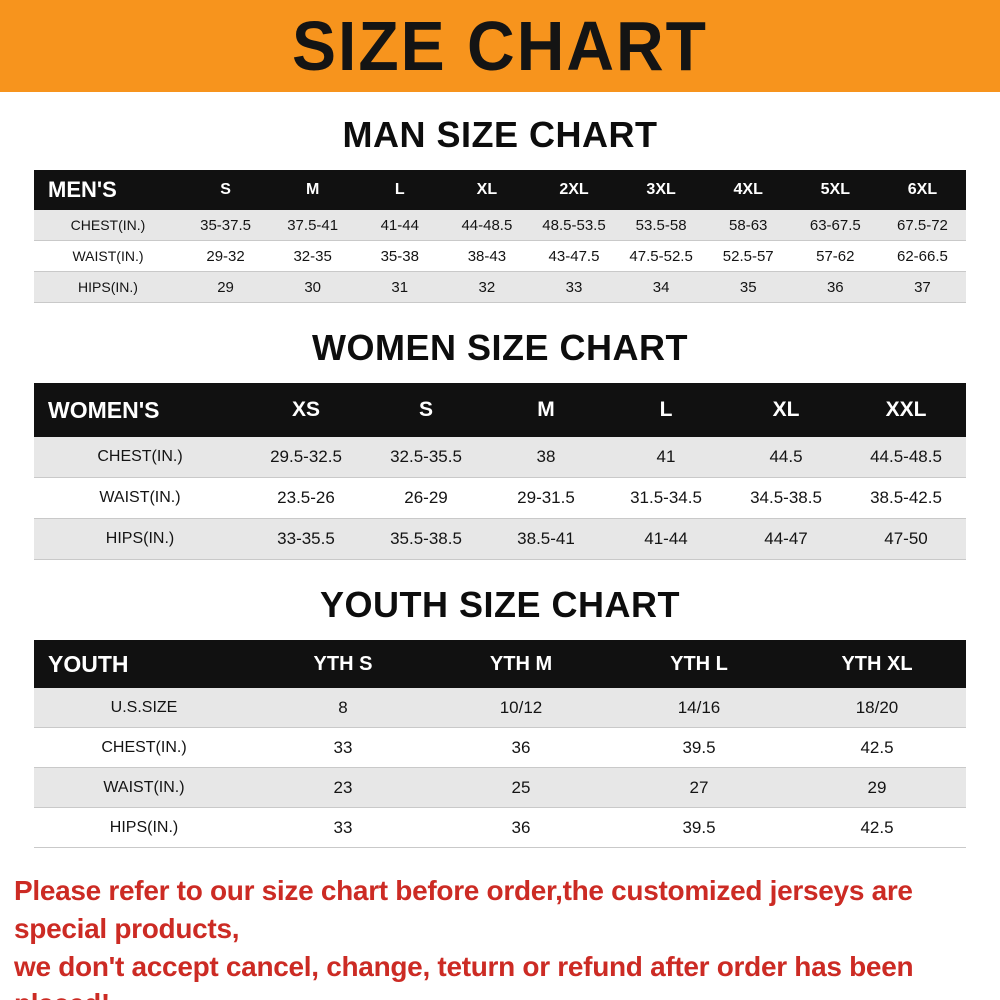  Describe the element at coordinates (313, 225) in the screenshot. I see `cell-value: 37.5-41` at that location.